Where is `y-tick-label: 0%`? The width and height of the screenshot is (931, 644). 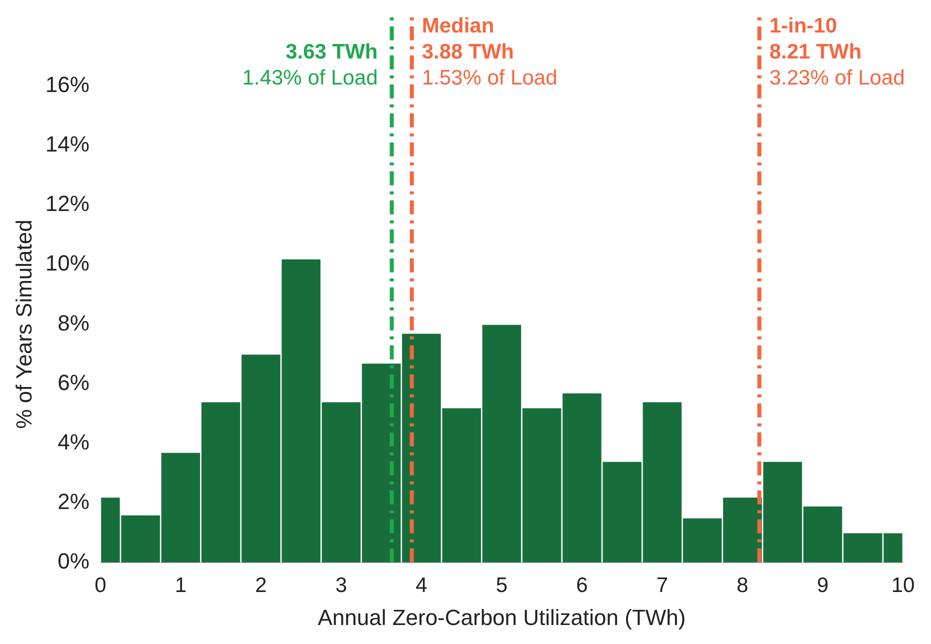
y-tick-label: 0% is located at coordinates (74, 561).